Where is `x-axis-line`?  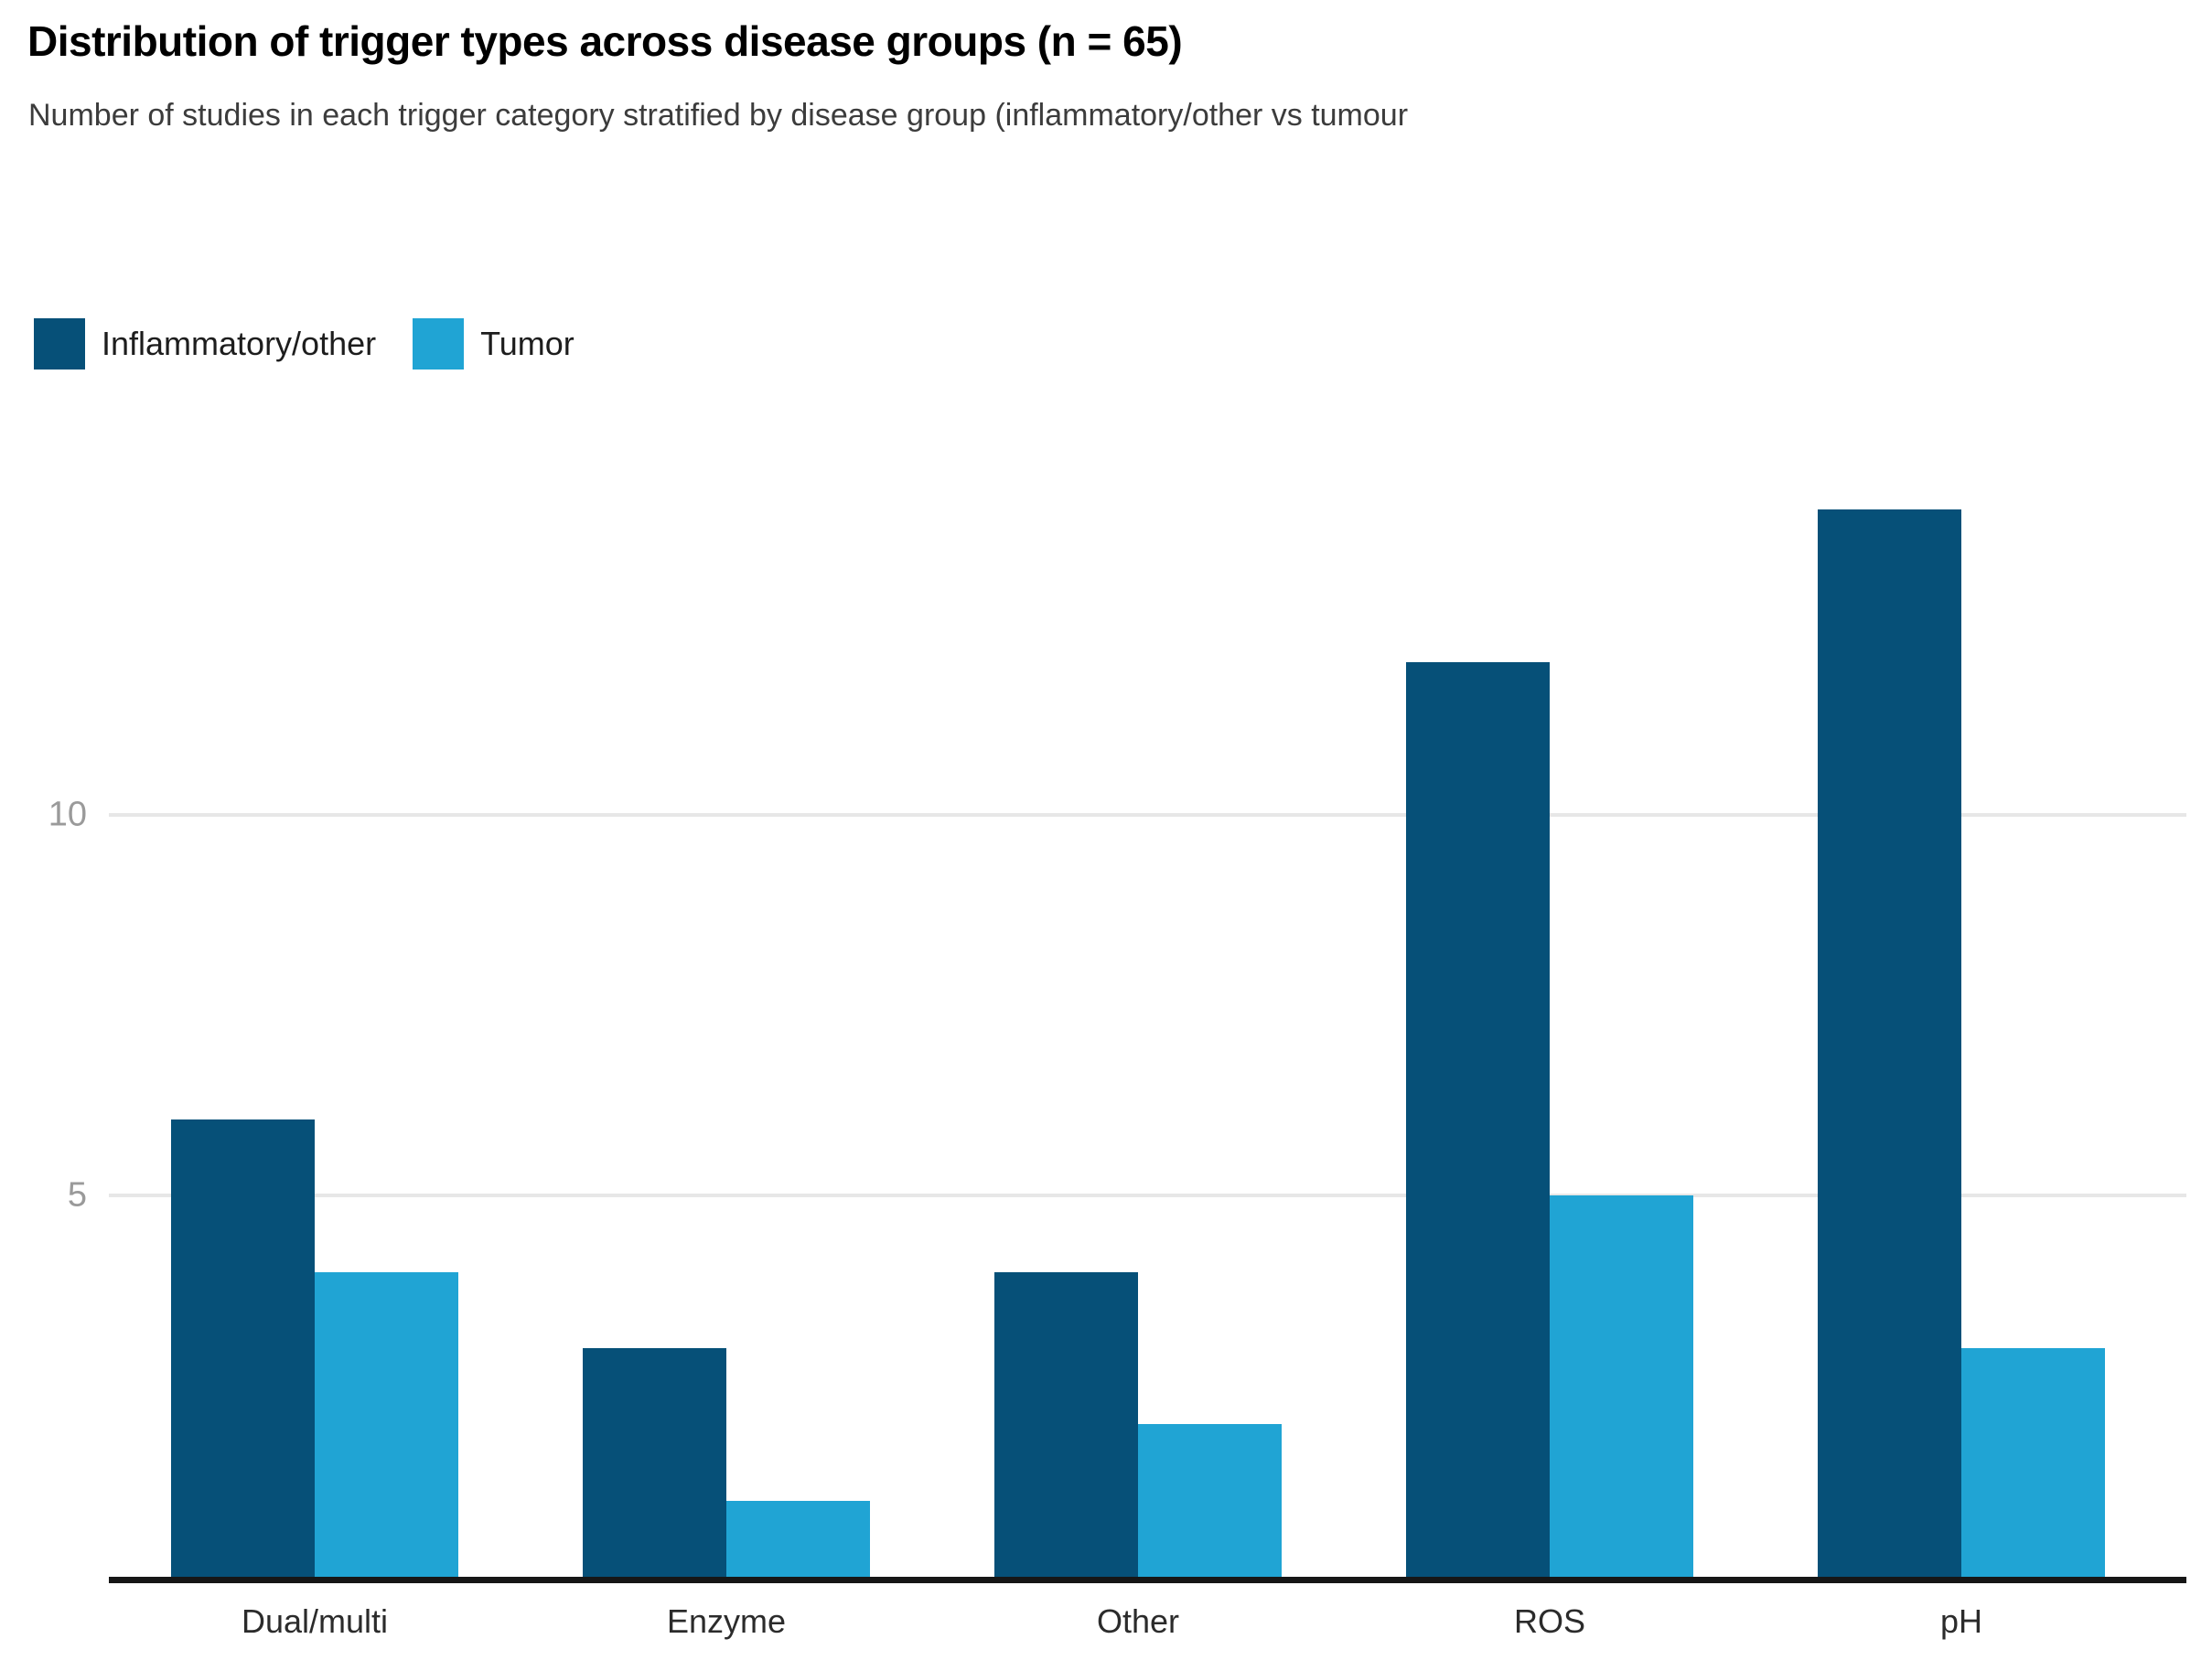
x-axis-line is located at coordinates (1147, 1580).